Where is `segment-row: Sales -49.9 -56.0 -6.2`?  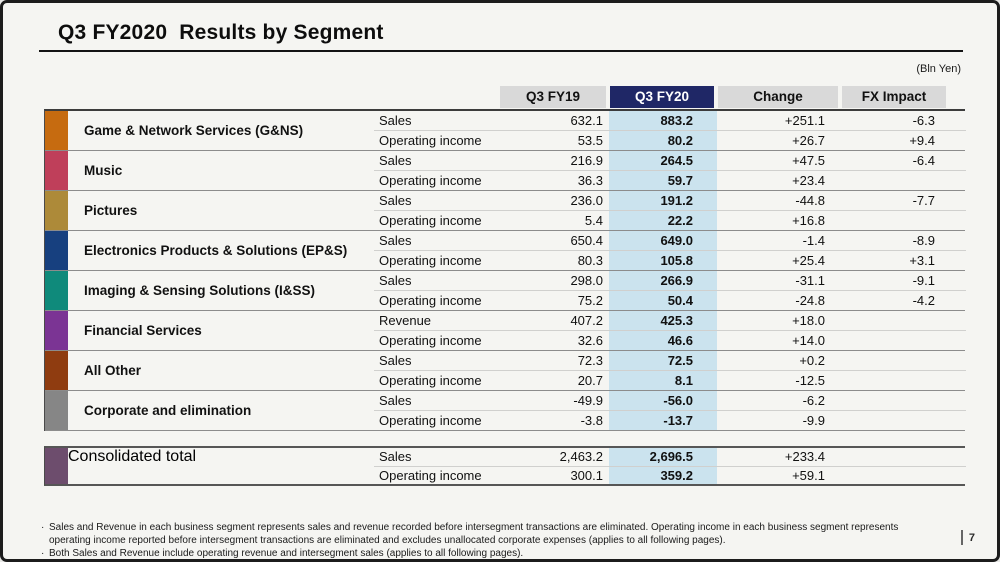 segment-row: Sales -49.9 -56.0 -6.2 is located at coordinates (670, 400).